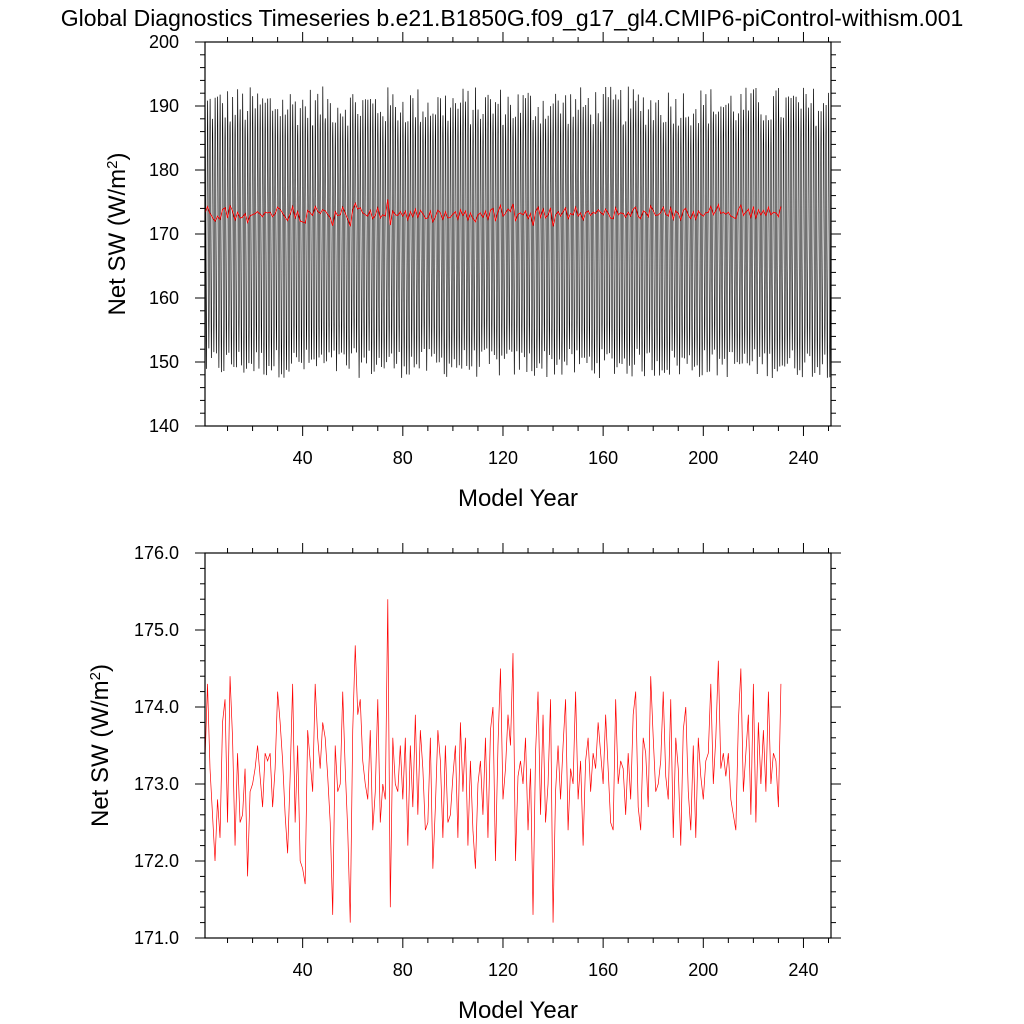 The width and height of the screenshot is (1024, 1024). What do you see at coordinates (156, 938) in the screenshot?
I see `y-tick-label: 171.0` at bounding box center [156, 938].